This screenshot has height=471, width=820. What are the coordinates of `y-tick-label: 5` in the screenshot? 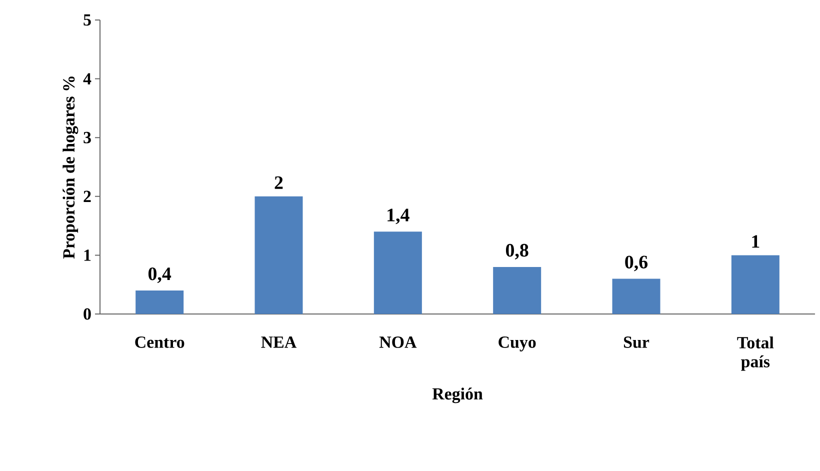 It's located at (87, 20).